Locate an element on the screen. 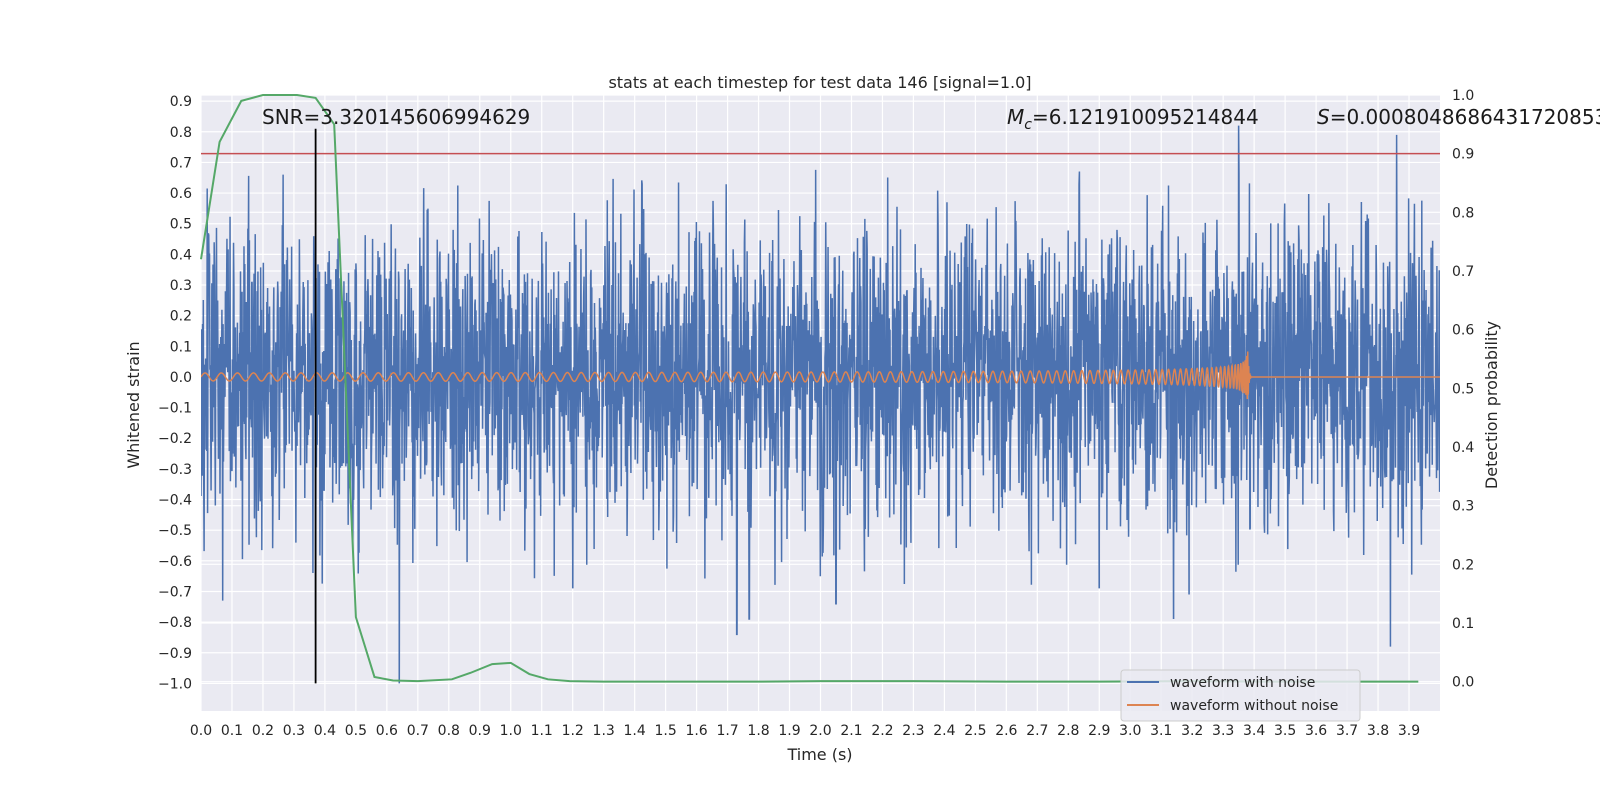 Image resolution: width=1600 pixels, height=800 pixels. y2-tick-label-6: 0.4 is located at coordinates (1463, 448).